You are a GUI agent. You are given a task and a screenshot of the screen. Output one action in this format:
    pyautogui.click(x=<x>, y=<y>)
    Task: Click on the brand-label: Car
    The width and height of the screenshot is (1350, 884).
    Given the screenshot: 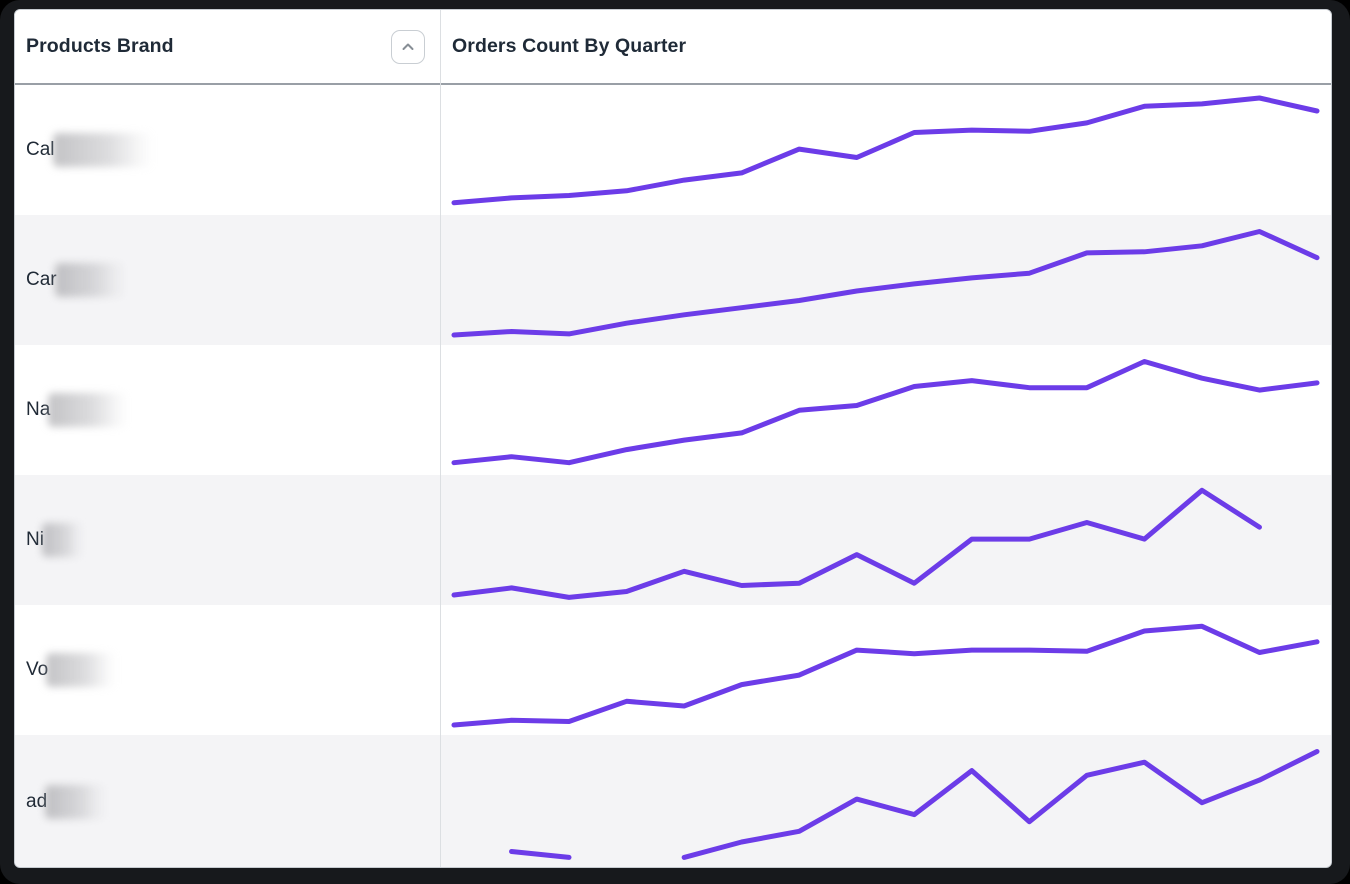 What is the action you would take?
    pyautogui.click(x=41, y=279)
    